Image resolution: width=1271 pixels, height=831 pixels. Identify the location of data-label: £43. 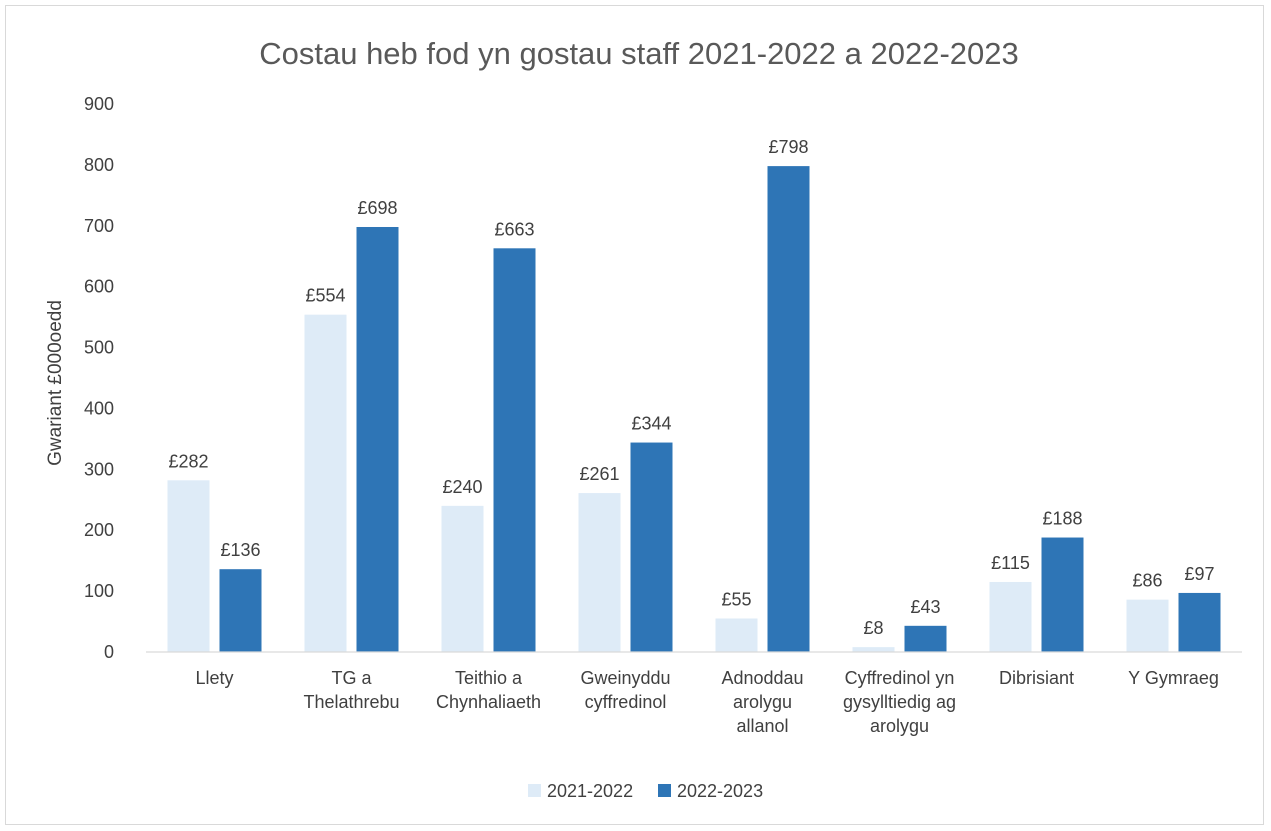
(925, 607).